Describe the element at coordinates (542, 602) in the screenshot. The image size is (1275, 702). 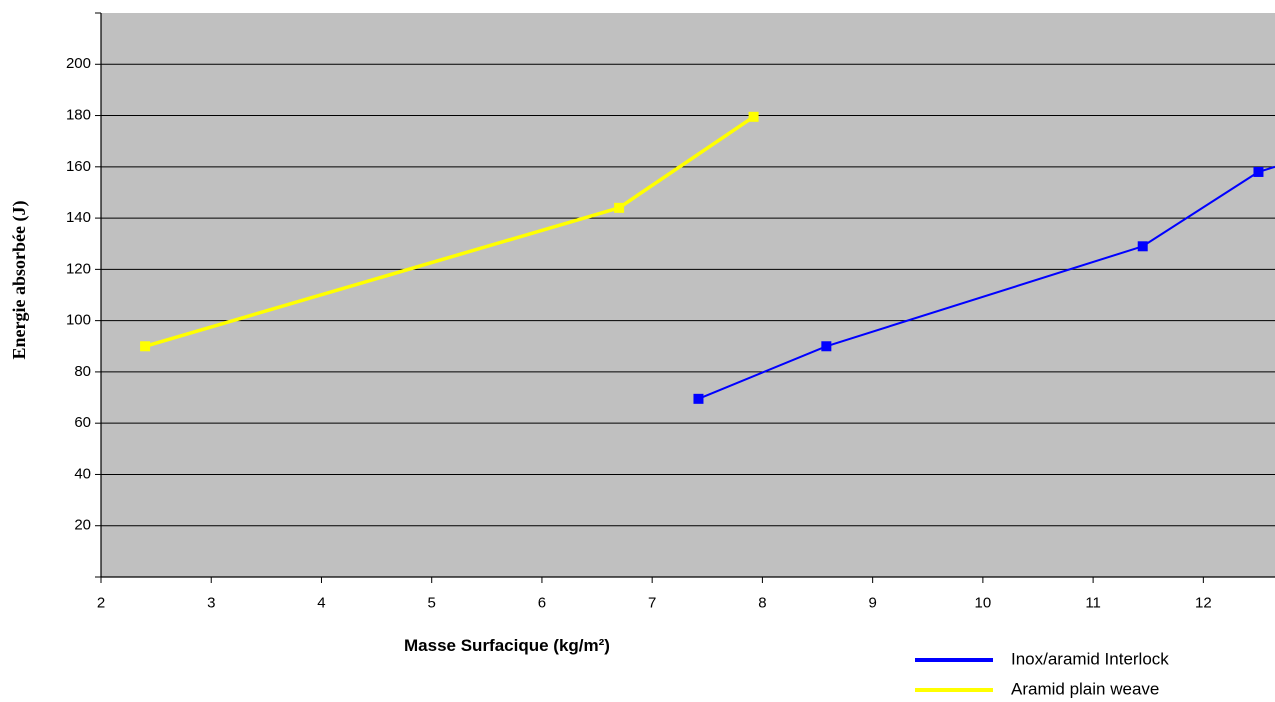
I see `x-tick-label: 6` at that location.